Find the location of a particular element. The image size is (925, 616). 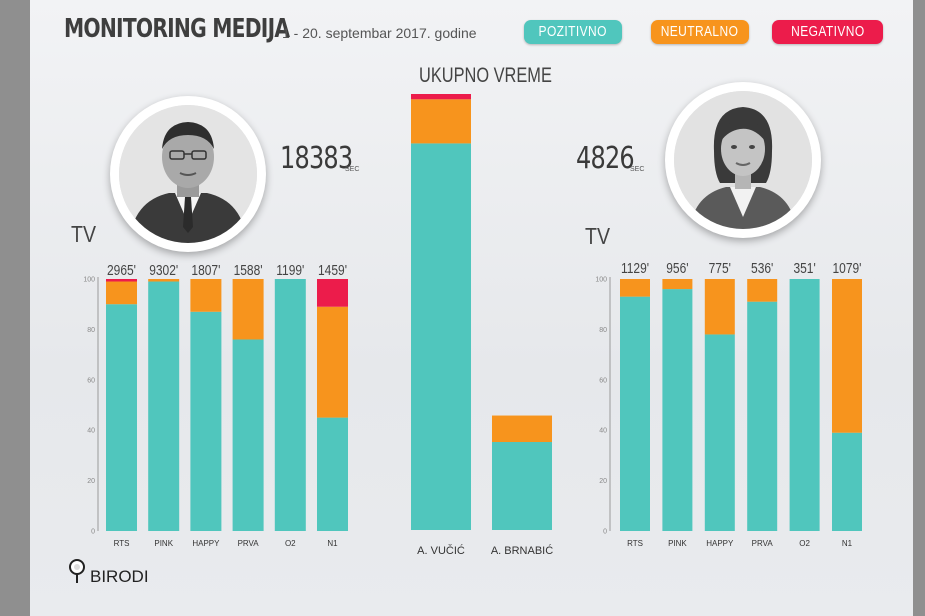

left-top-label: 1459' is located at coordinates (332, 270).